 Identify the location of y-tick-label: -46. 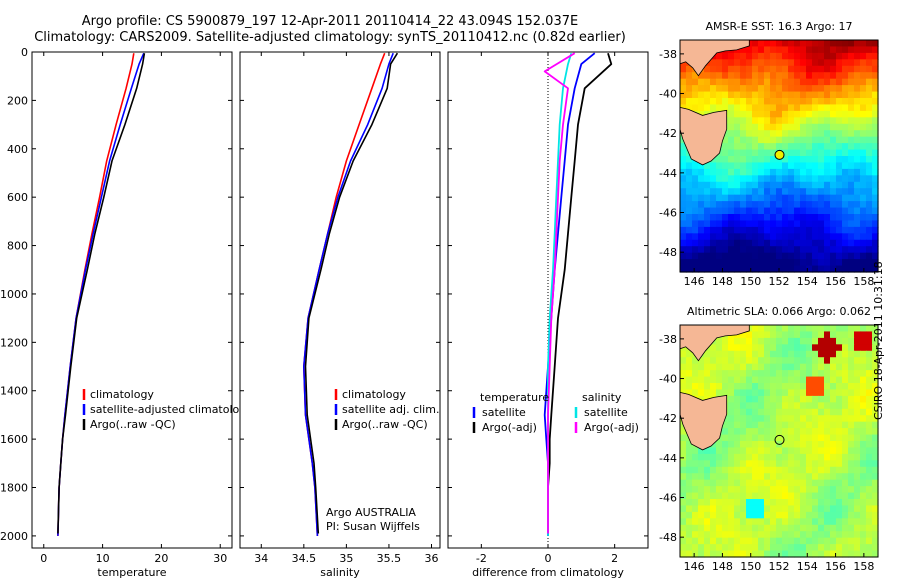
(668, 498).